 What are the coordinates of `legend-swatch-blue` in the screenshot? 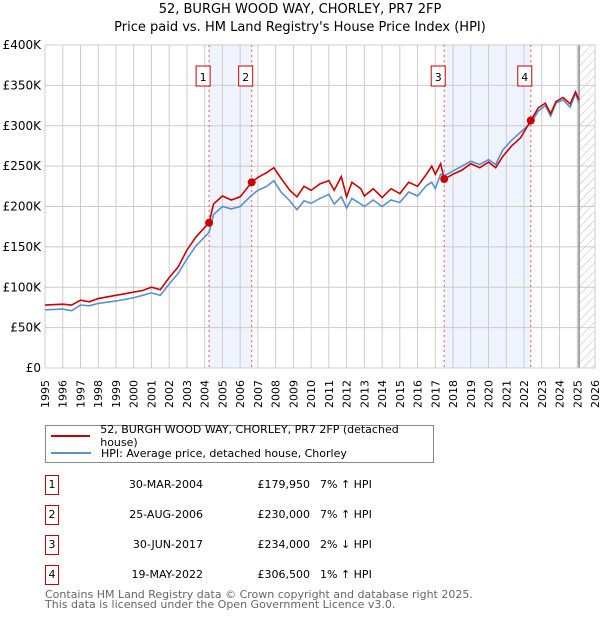 It's located at (71, 453).